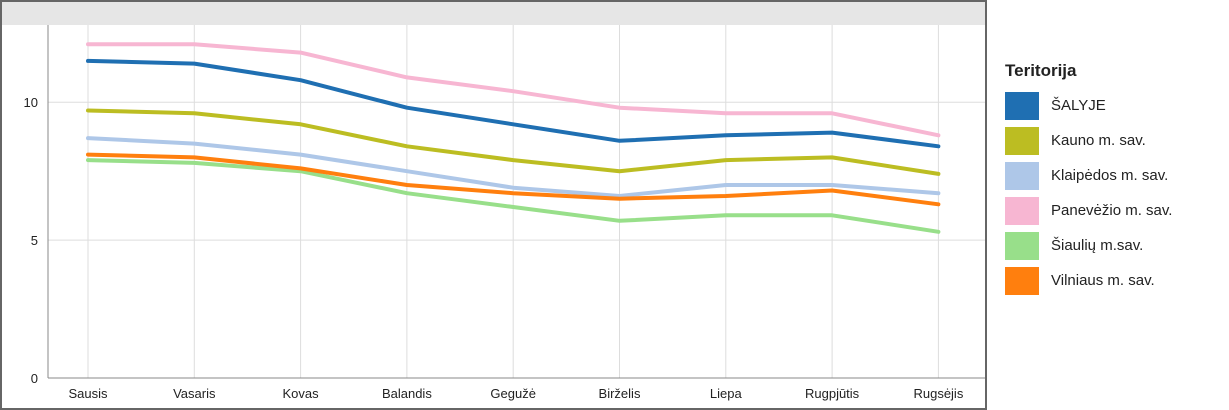 This screenshot has width=1229, height=410. What do you see at coordinates (938, 393) in the screenshot?
I see `x-tick-label: Rugsėjis` at bounding box center [938, 393].